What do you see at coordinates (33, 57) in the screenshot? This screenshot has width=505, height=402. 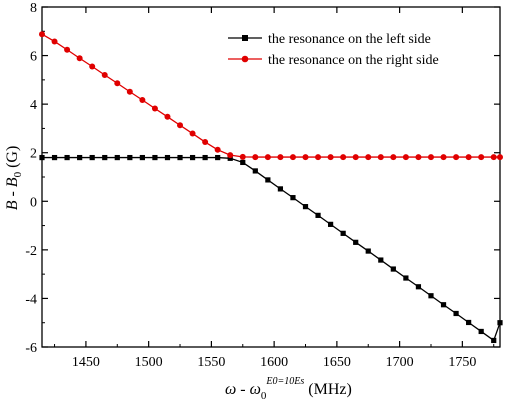 I see `y-tick-label: 6` at bounding box center [33, 57].